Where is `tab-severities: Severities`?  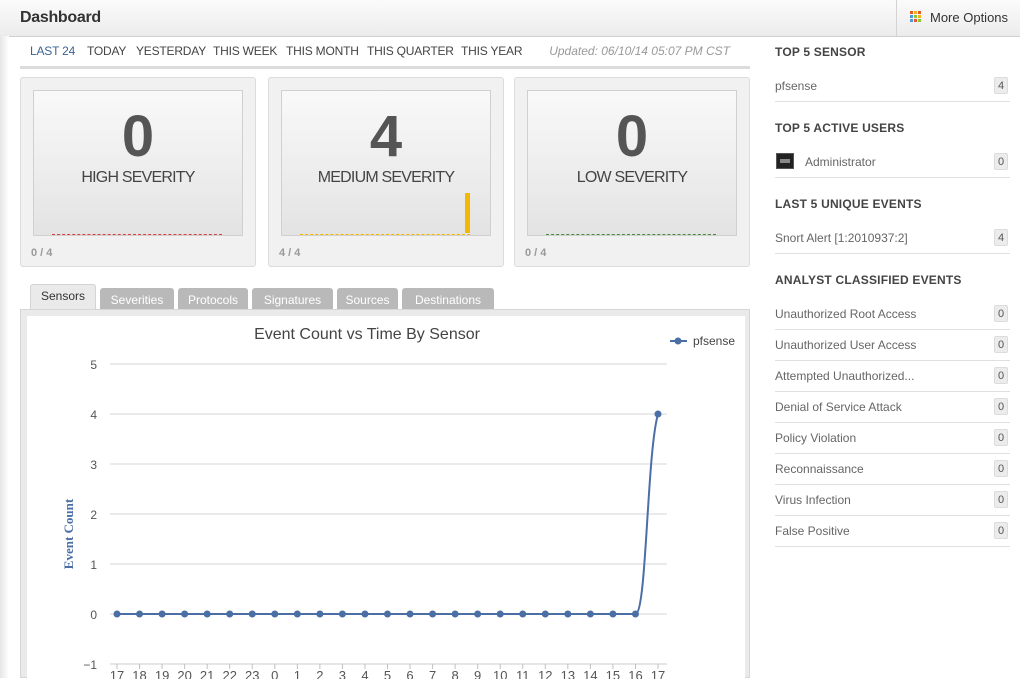 tab-severities: Severities is located at coordinates (137, 299).